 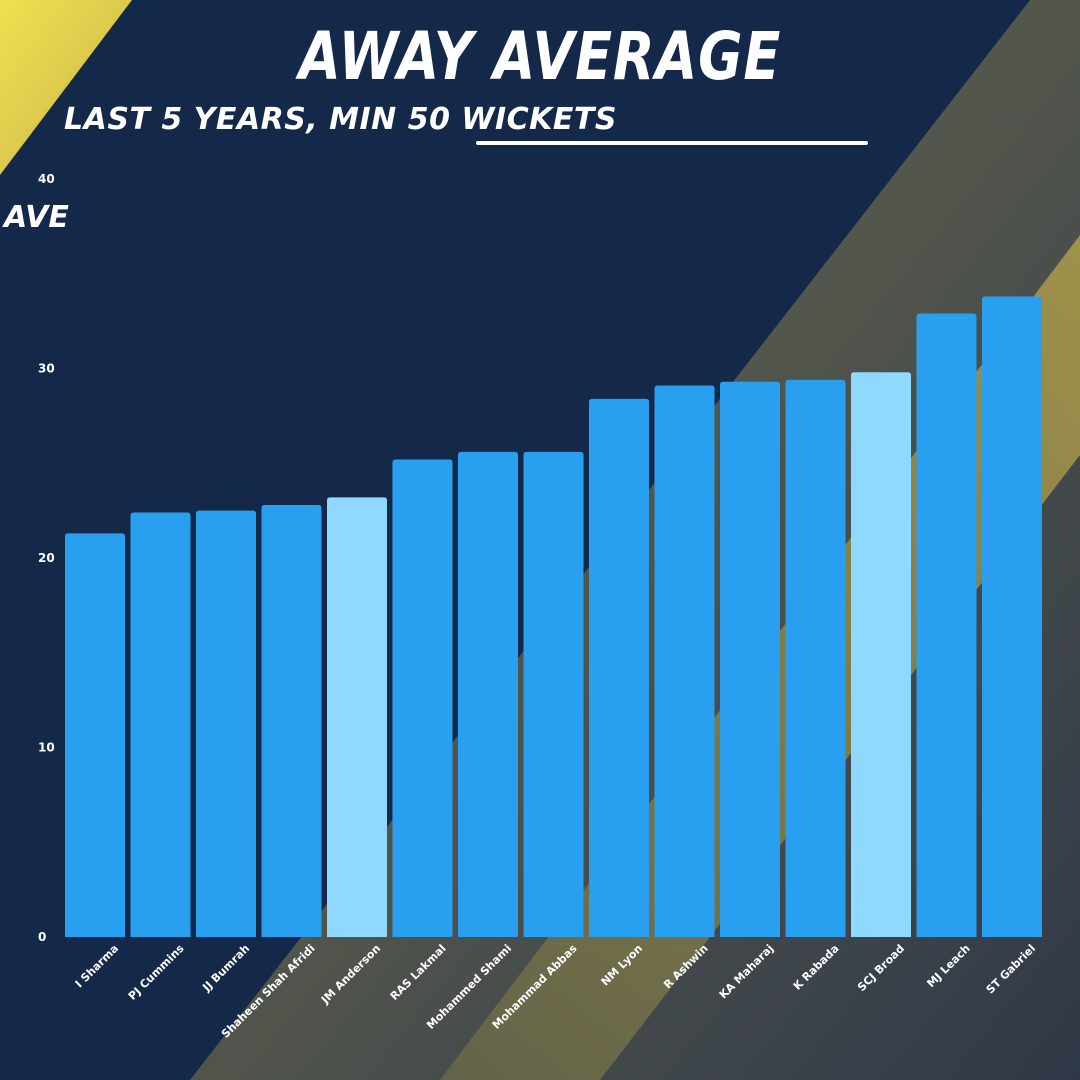 What do you see at coordinates (946, 625) in the screenshot?
I see `bar-mj-leach` at bounding box center [946, 625].